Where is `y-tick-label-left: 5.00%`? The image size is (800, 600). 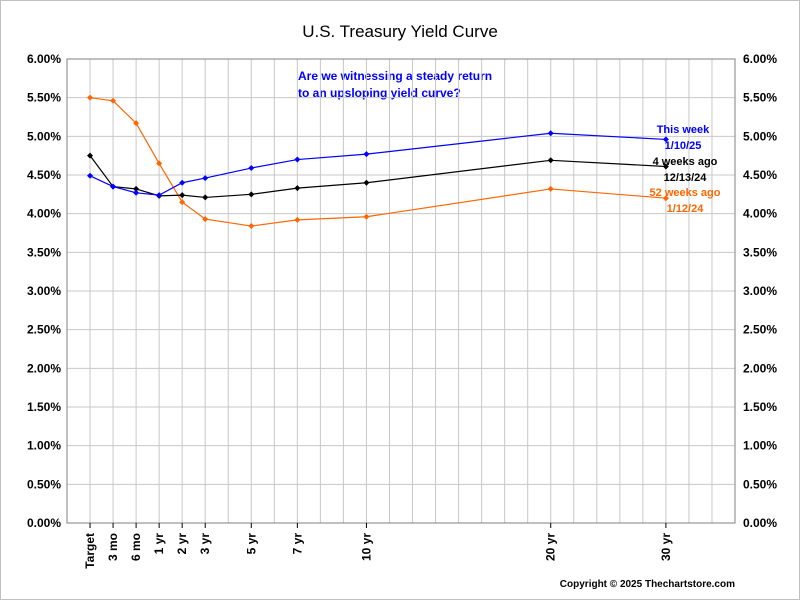
y-tick-label-left: 5.00% is located at coordinates (44, 136).